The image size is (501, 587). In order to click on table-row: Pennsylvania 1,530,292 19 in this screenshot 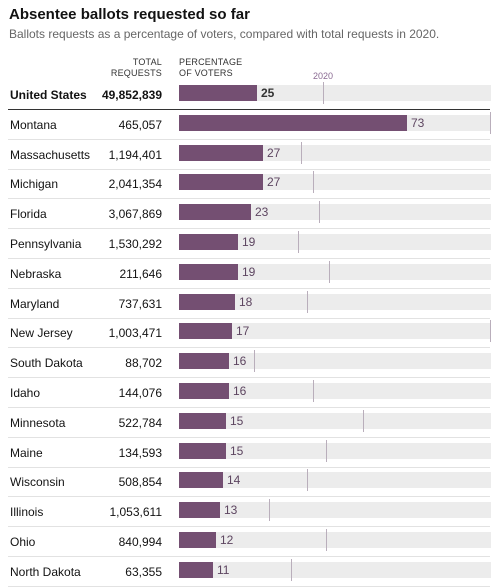, I will do `click(245, 244)`.